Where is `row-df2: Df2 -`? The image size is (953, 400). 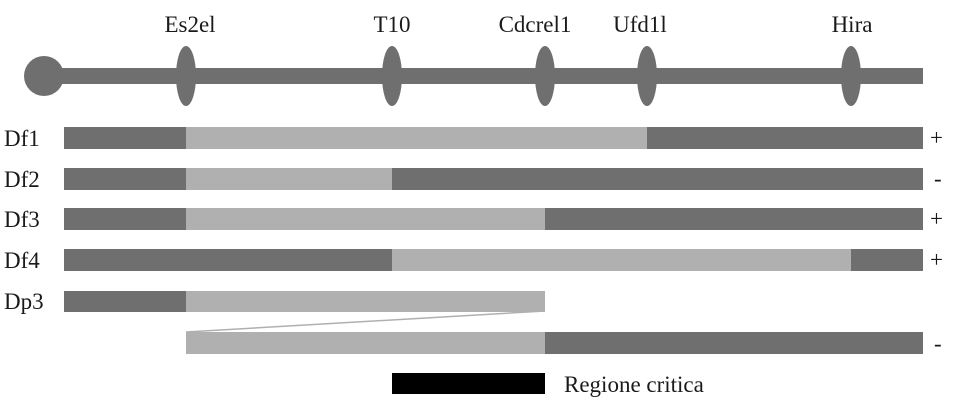 row-df2: Df2 - is located at coordinates (473, 179).